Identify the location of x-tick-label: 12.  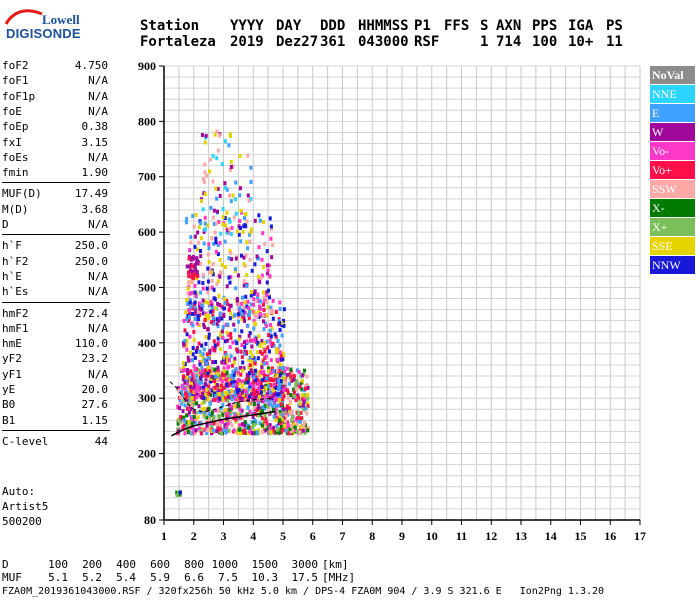
(491, 536).